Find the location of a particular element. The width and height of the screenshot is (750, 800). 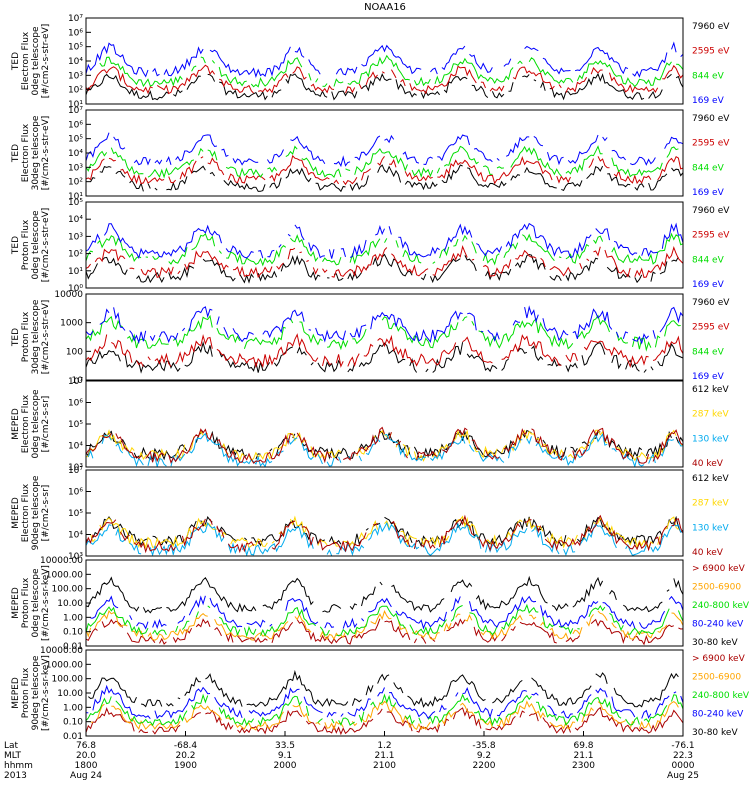

svg-text: Proton Flux is located at coordinates (26, 336).